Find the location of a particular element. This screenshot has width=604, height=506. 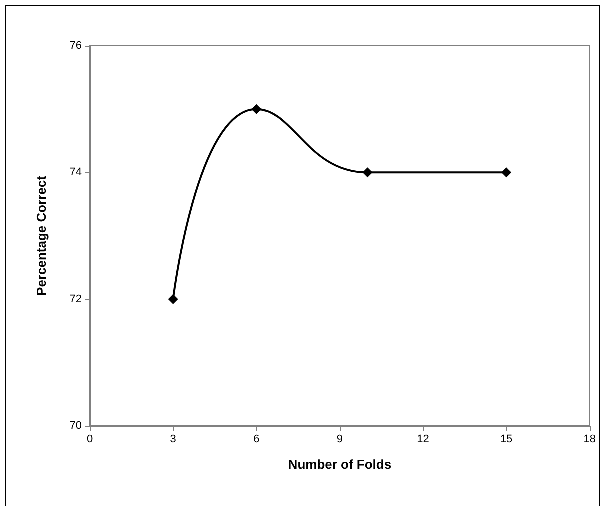

x-tick-label: 6 is located at coordinates (257, 440).